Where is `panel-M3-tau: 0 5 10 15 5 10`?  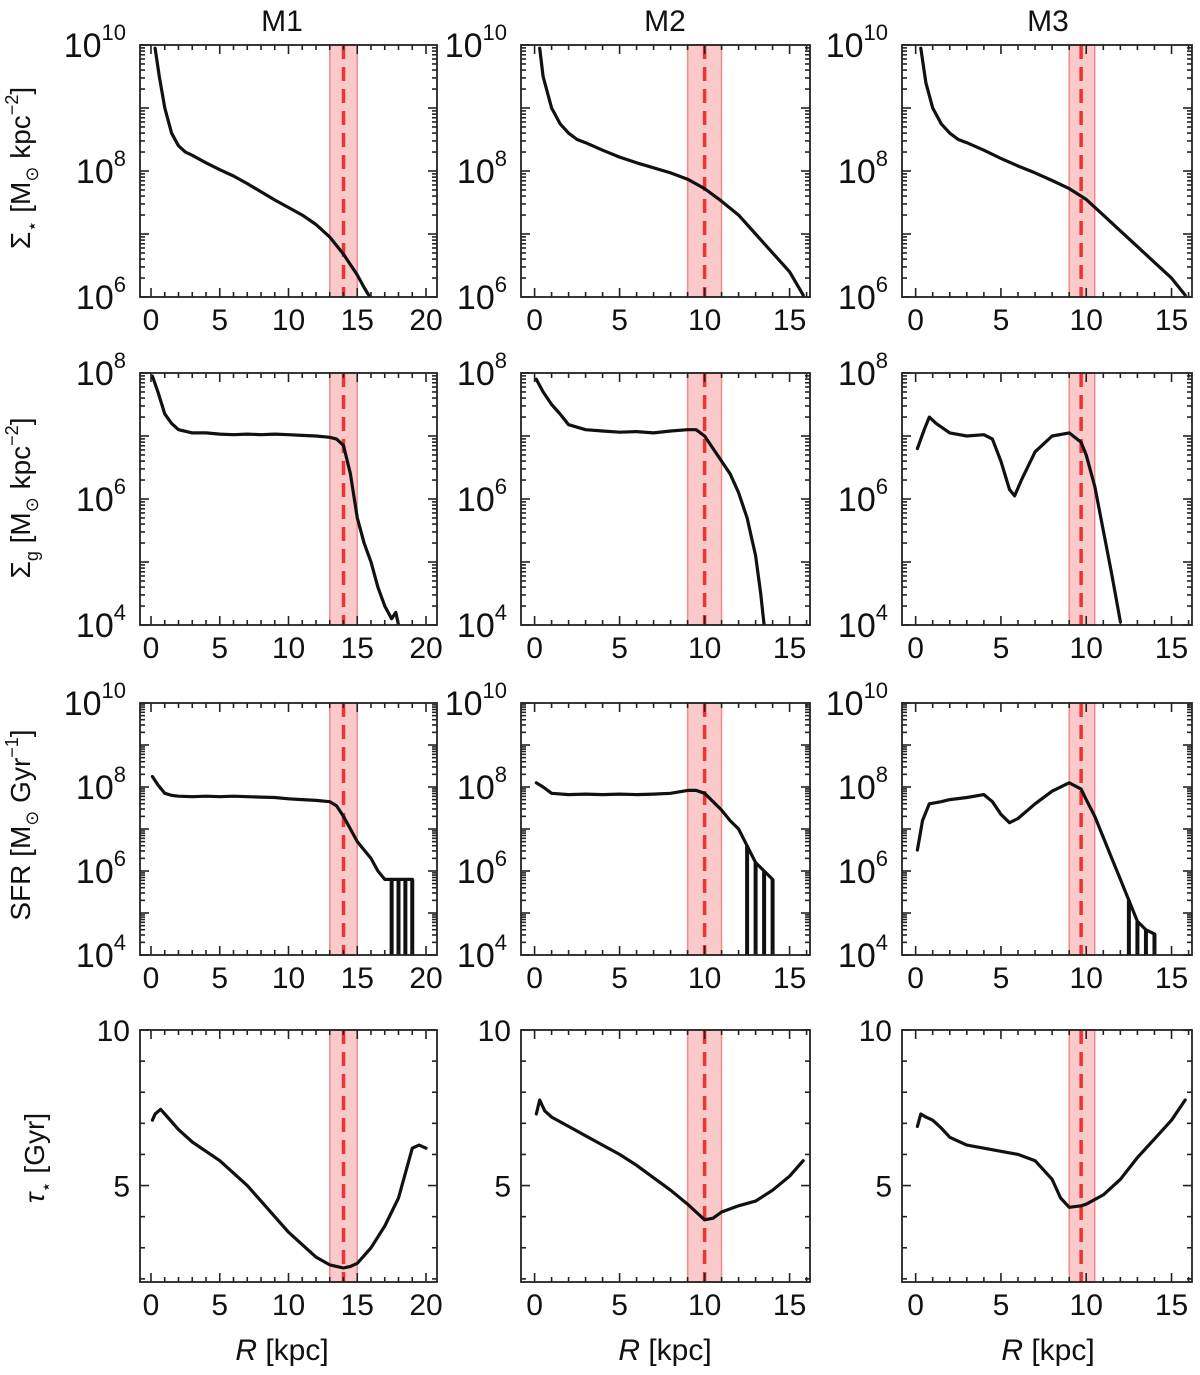 panel-M3-tau: 0 5 10 15 5 10 is located at coordinates (1026, 1168).